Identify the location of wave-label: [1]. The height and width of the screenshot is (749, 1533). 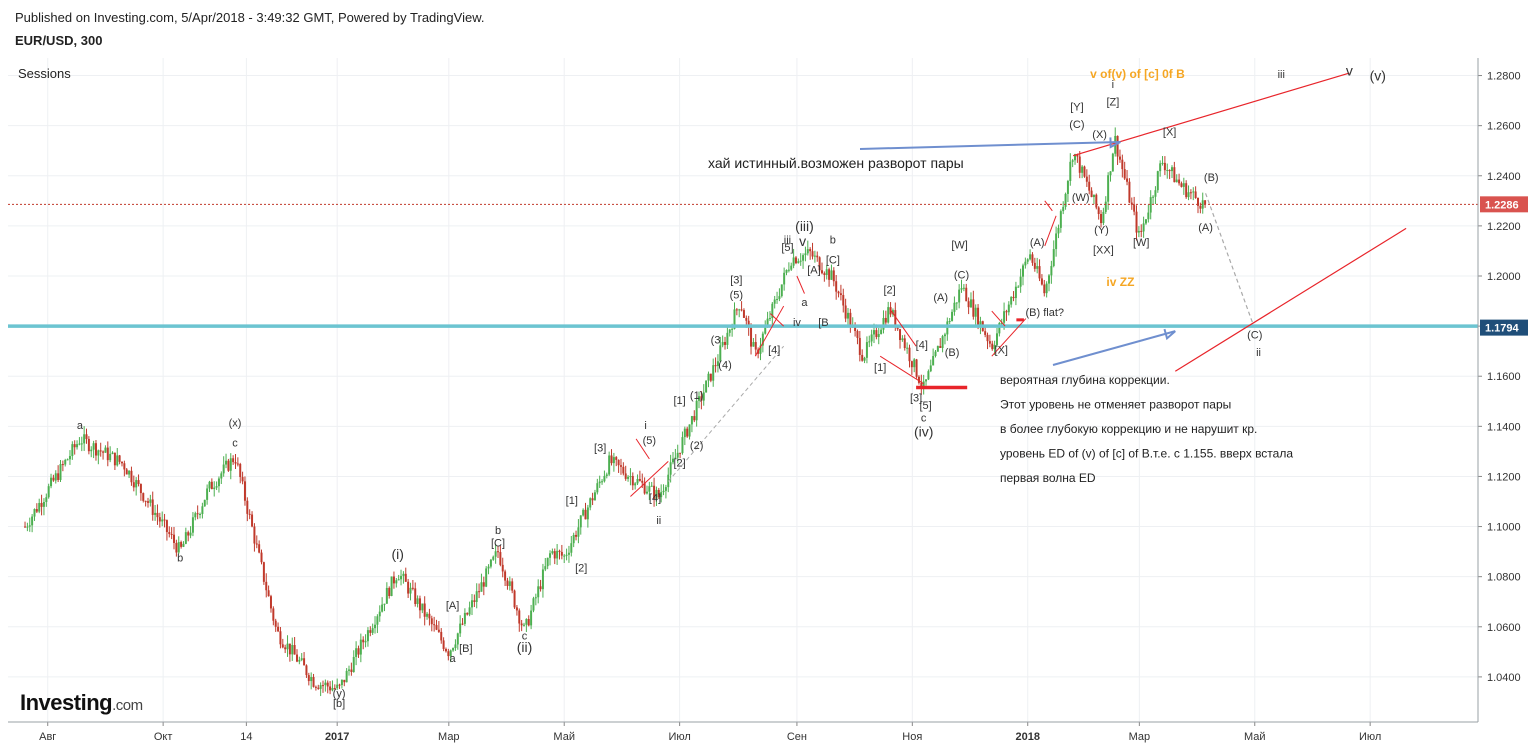
(880, 368).